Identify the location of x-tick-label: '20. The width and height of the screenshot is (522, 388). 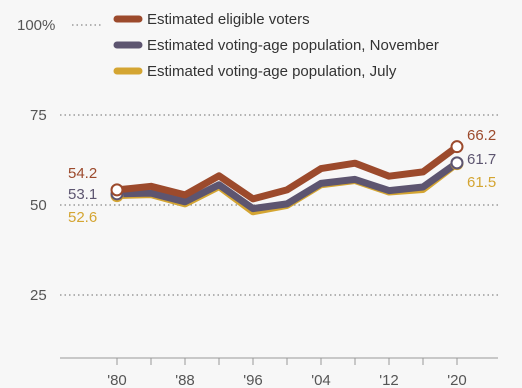
(457, 380).